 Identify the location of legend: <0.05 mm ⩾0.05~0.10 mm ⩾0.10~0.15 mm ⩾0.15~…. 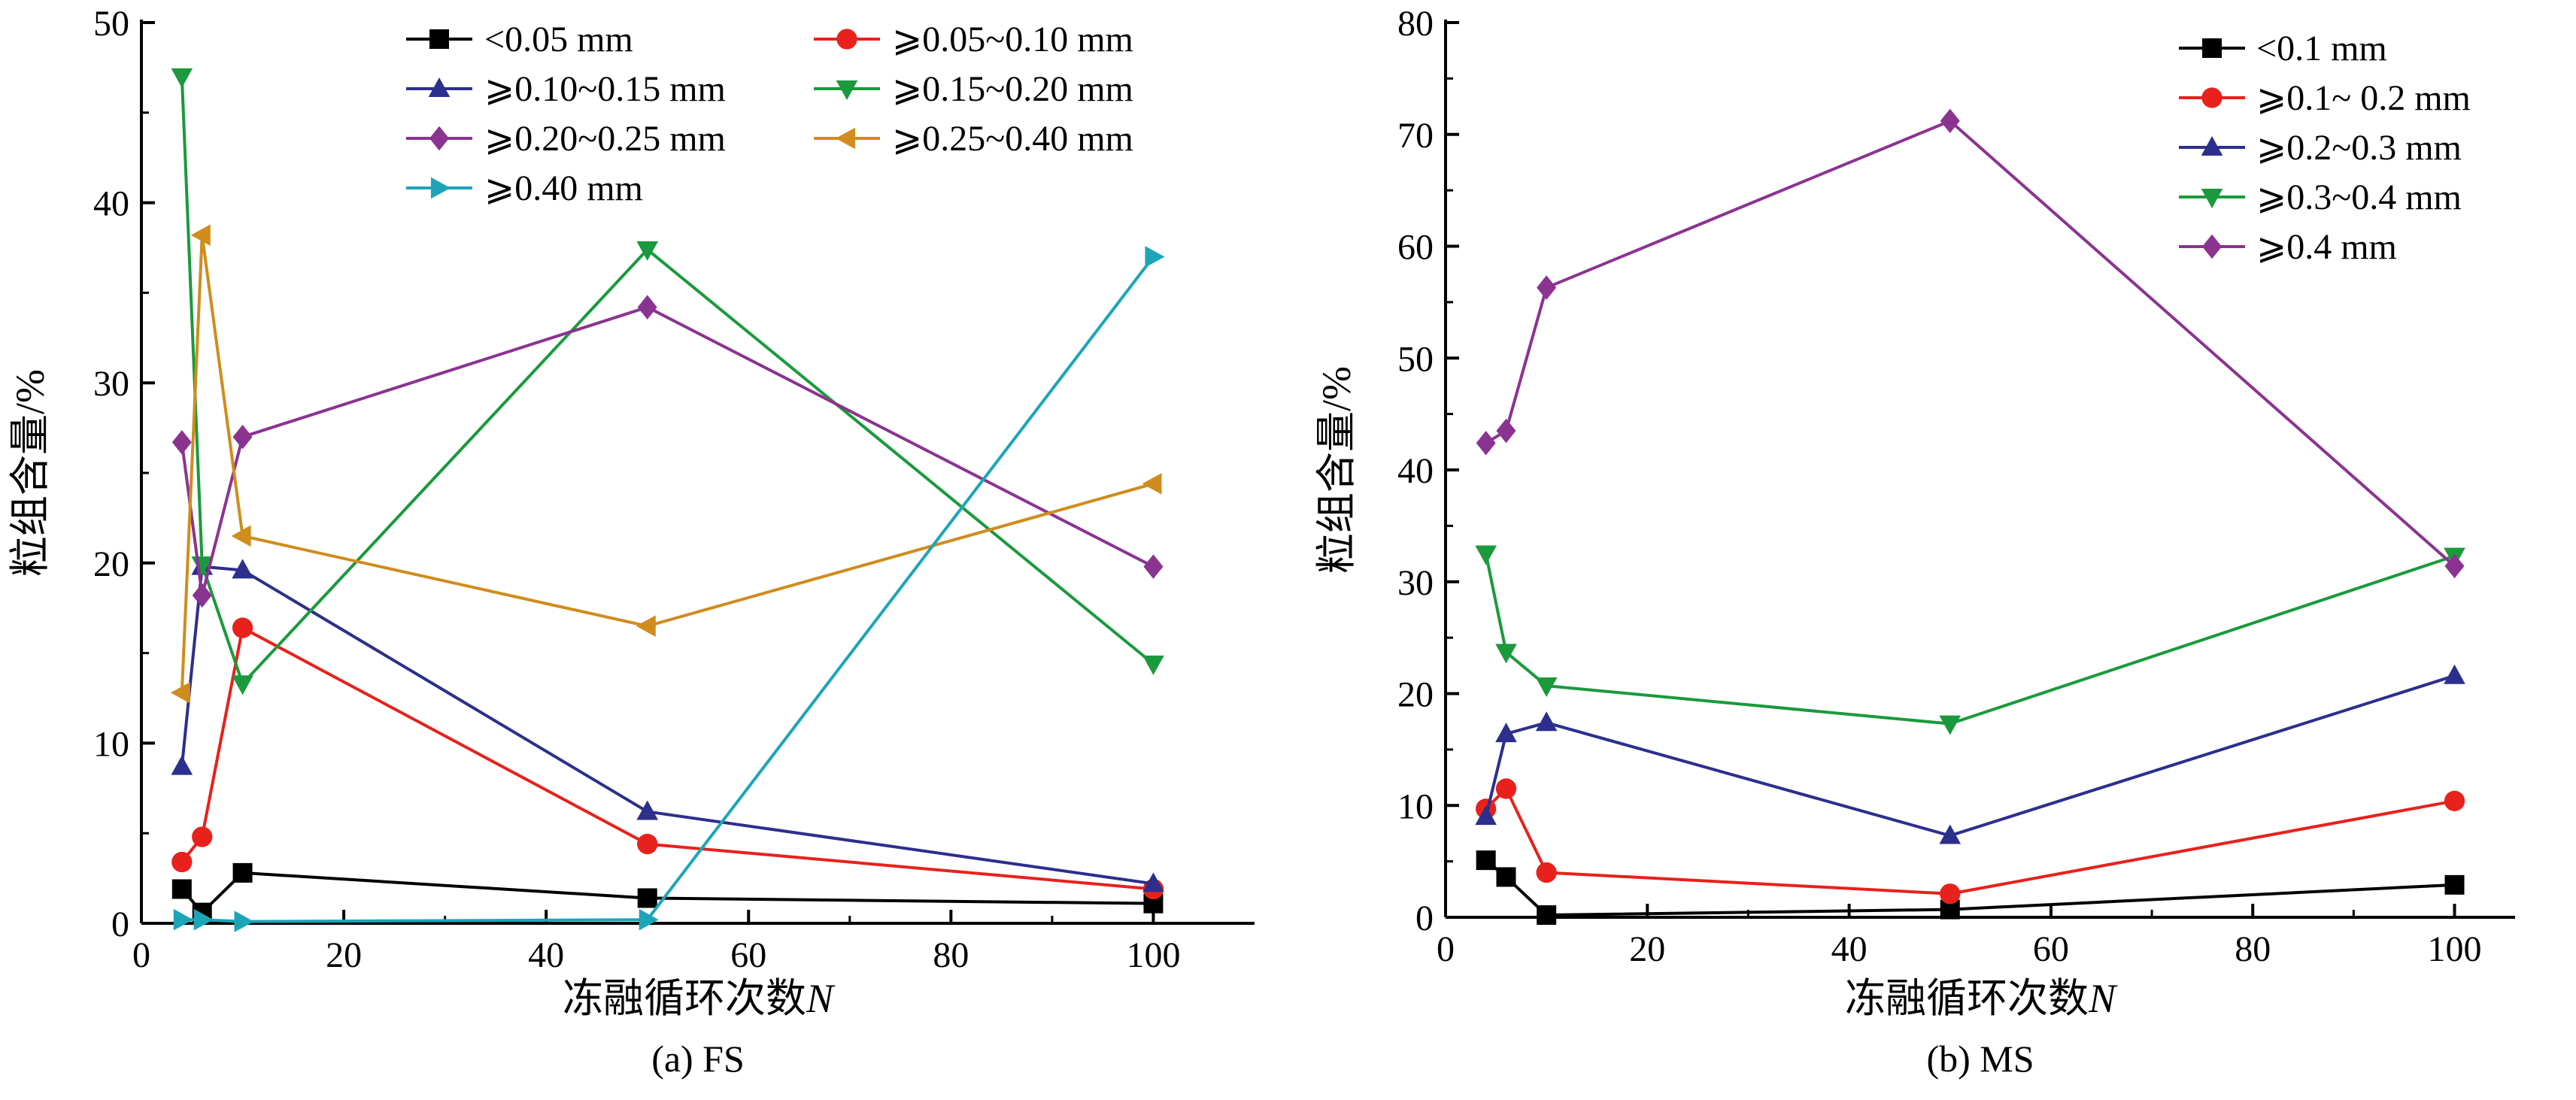
(769, 114).